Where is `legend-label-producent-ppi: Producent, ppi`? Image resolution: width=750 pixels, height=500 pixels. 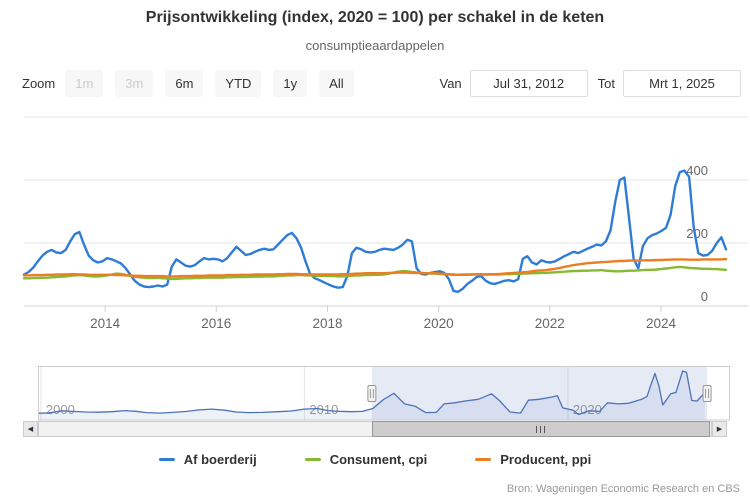
legend-label-producent-ppi: Producent, ppi is located at coordinates (546, 459).